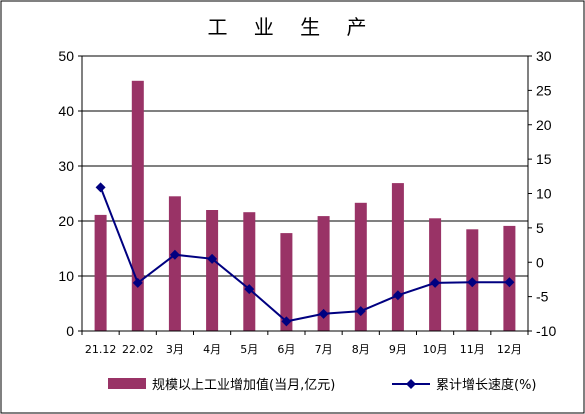 This screenshot has height=414, width=585. What do you see at coordinates (243, 385) in the screenshot?
I see `legend-bar-label: 规模以上工业增加值(当月,亿元)` at bounding box center [243, 385].